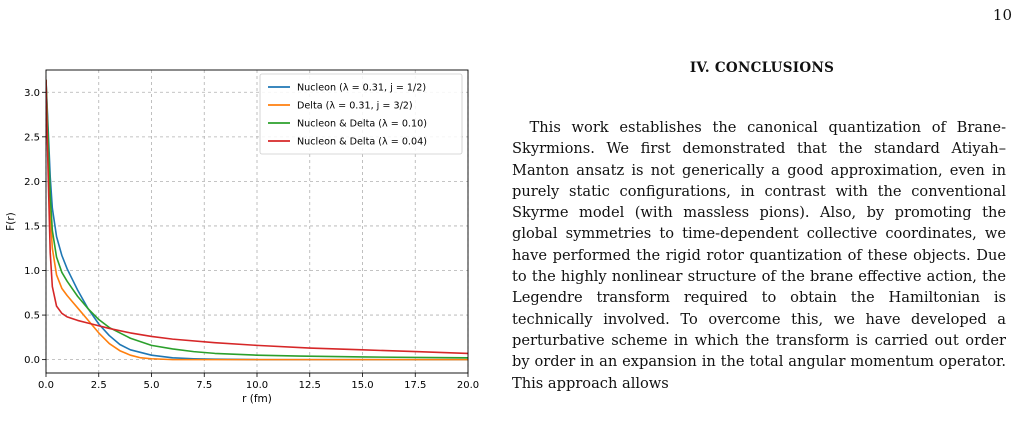 The image size is (1020, 437). Describe the element at coordinates (99, 385) in the screenshot. I see `x-tick-label: 2.5` at that location.